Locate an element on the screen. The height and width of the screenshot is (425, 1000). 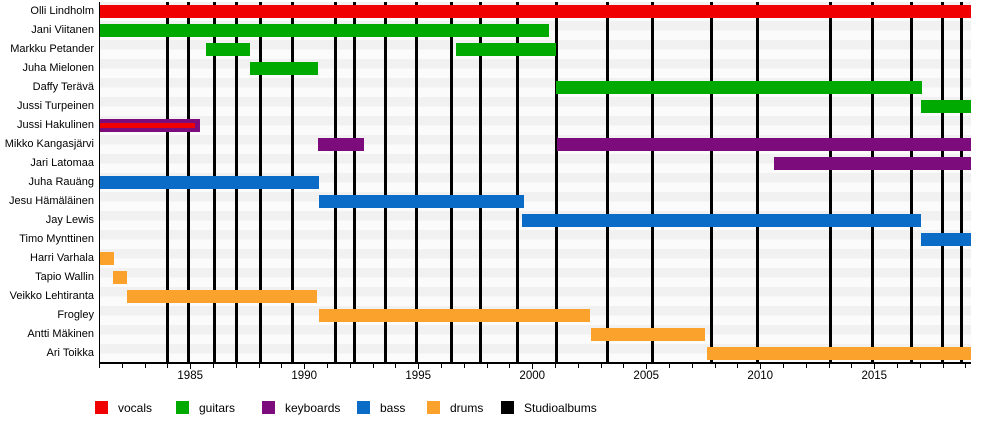
vocals-swatch-icon is located at coordinates (101, 407).